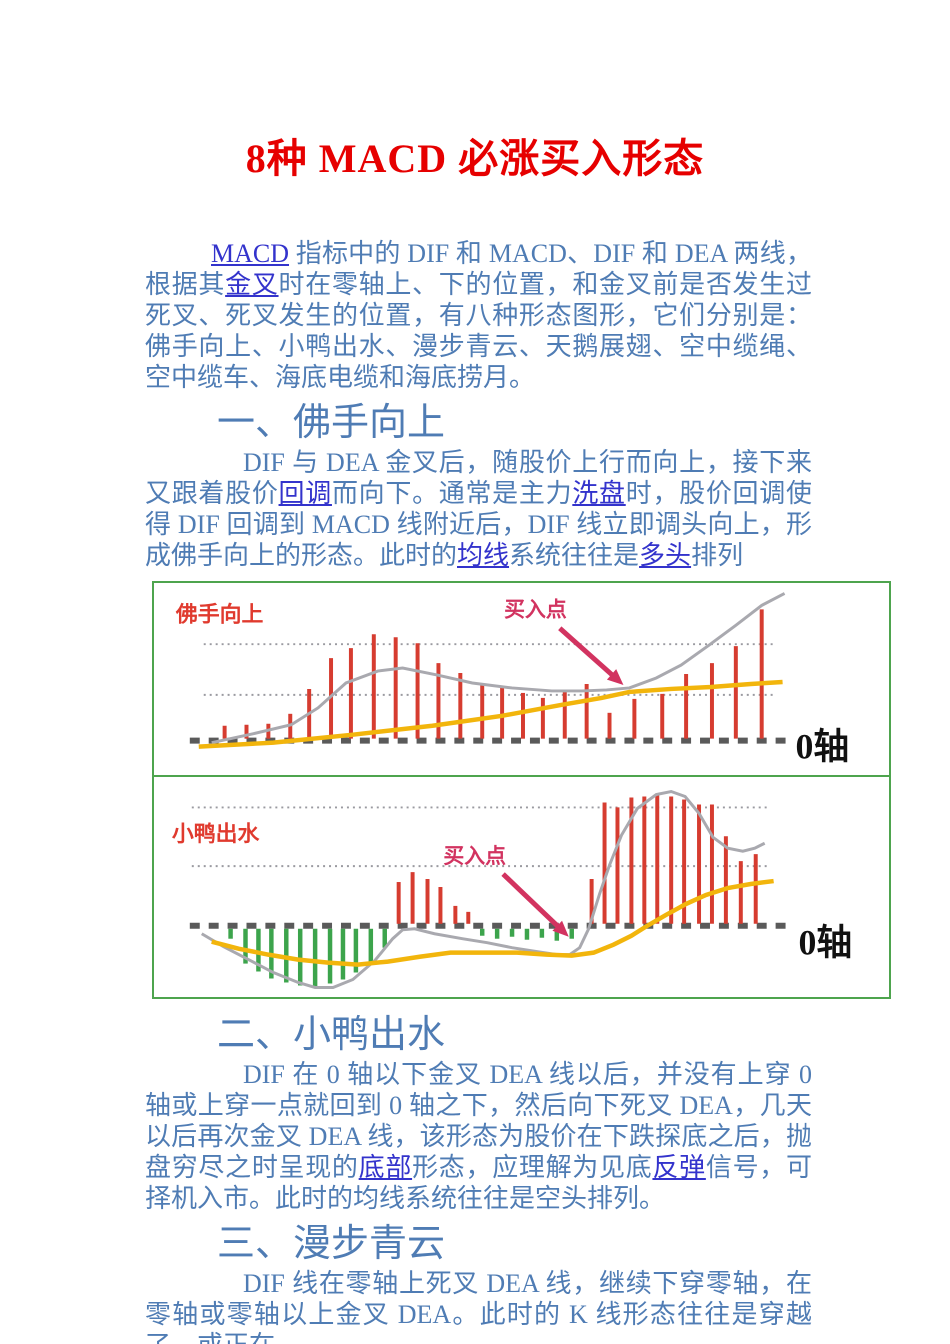 Image resolution: width=950 pixels, height=1344 pixels. What do you see at coordinates (216, 833) in the screenshot?
I see `pattern-name-label: 小鸭出水` at bounding box center [216, 833].